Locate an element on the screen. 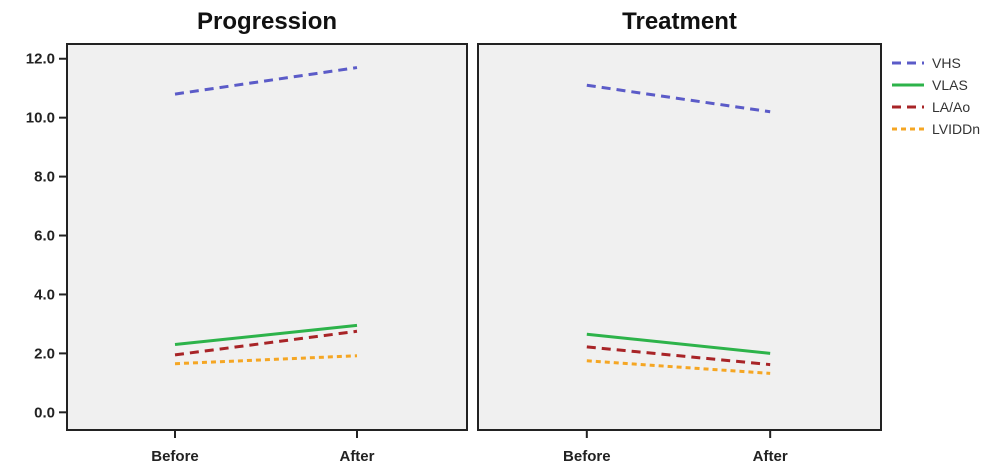  y-tick-label: 4.0 is located at coordinates (44, 294).